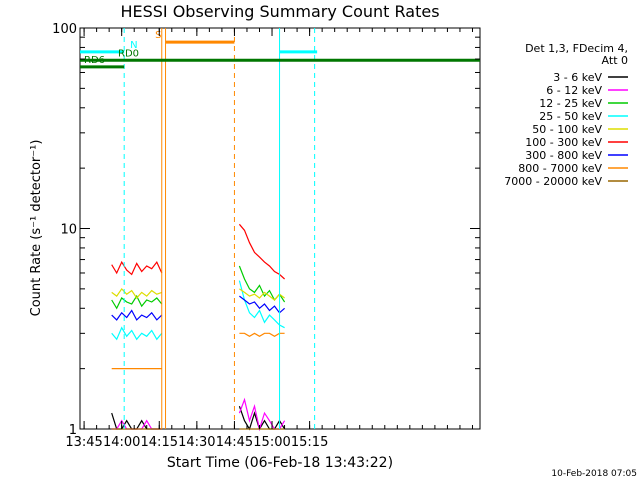  Describe the element at coordinates (73, 430) in the screenshot. I see `y-tick-label-0: 1` at that location.